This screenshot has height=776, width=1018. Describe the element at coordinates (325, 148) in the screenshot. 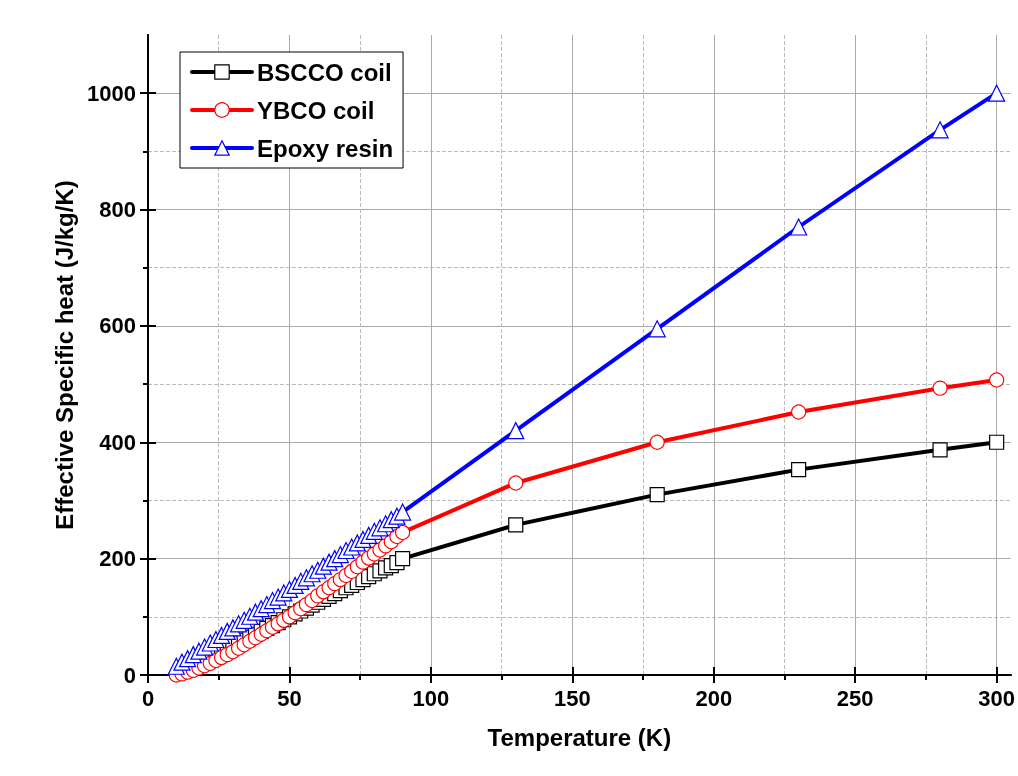

I see `legend-label: Epoxy resin` at that location.